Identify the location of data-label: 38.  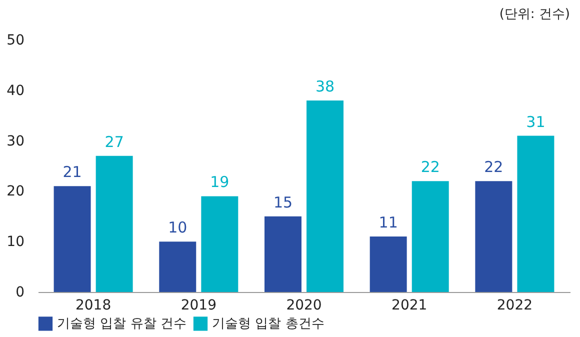
(325, 86).